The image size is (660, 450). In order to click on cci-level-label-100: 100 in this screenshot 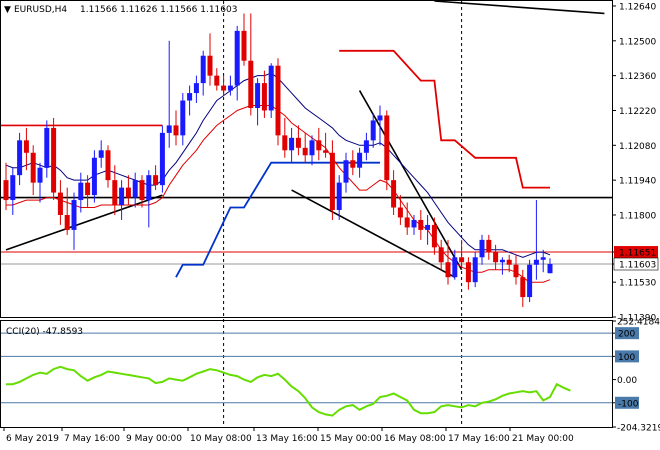, I will do `click(626, 358)`.